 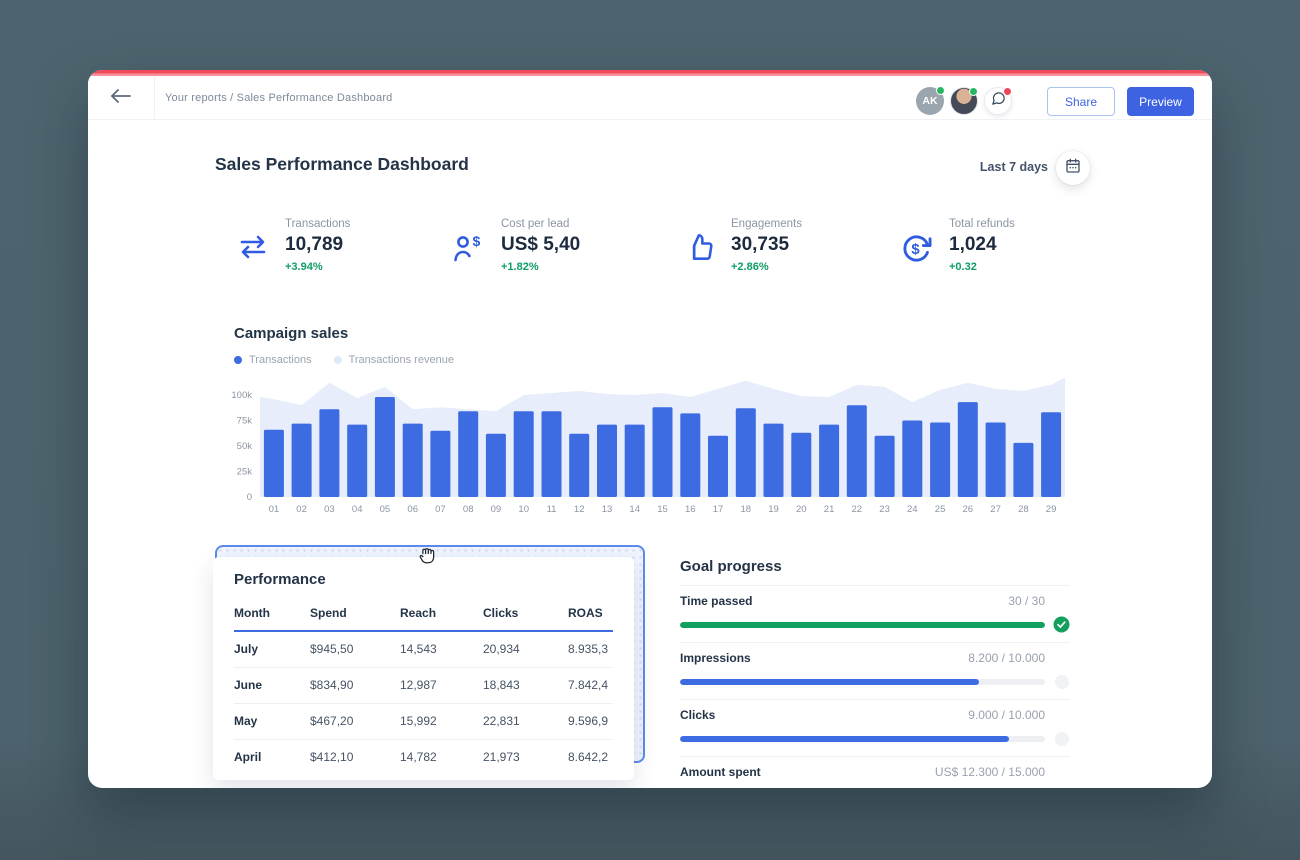 What do you see at coordinates (328, 613) in the screenshot?
I see `col-spend: Spend` at bounding box center [328, 613].